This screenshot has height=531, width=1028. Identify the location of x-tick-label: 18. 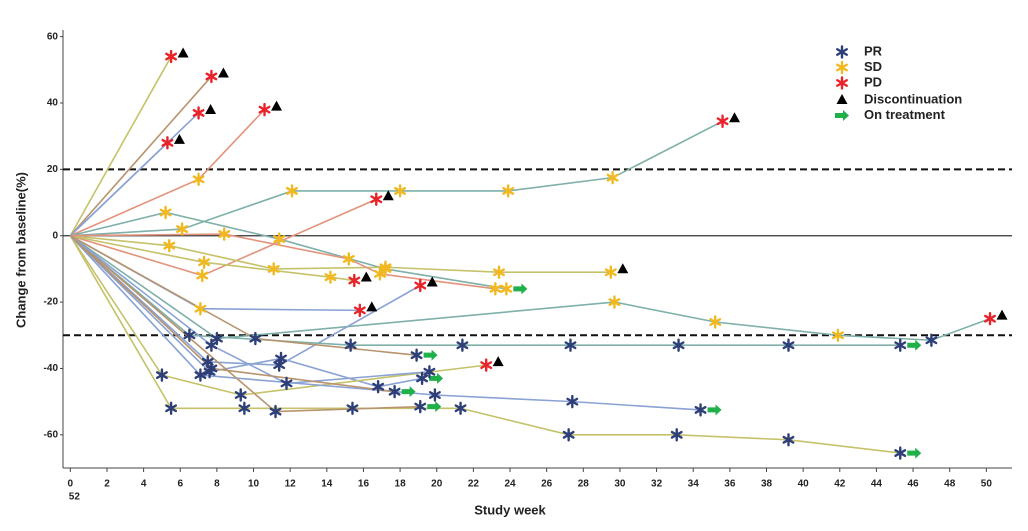
(401, 484).